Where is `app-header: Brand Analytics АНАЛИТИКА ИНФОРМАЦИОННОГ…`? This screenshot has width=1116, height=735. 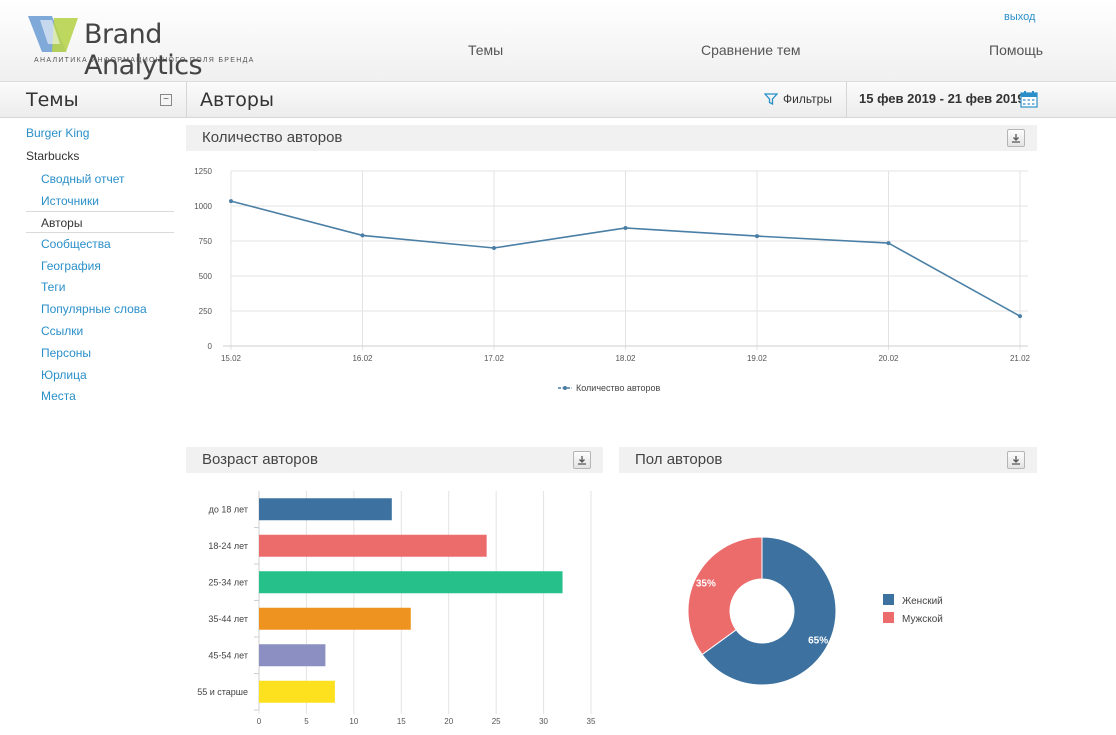 app-header: Brand Analytics АНАЛИТИКА ИНФОРМАЦИОННОГ… is located at coordinates (558, 41).